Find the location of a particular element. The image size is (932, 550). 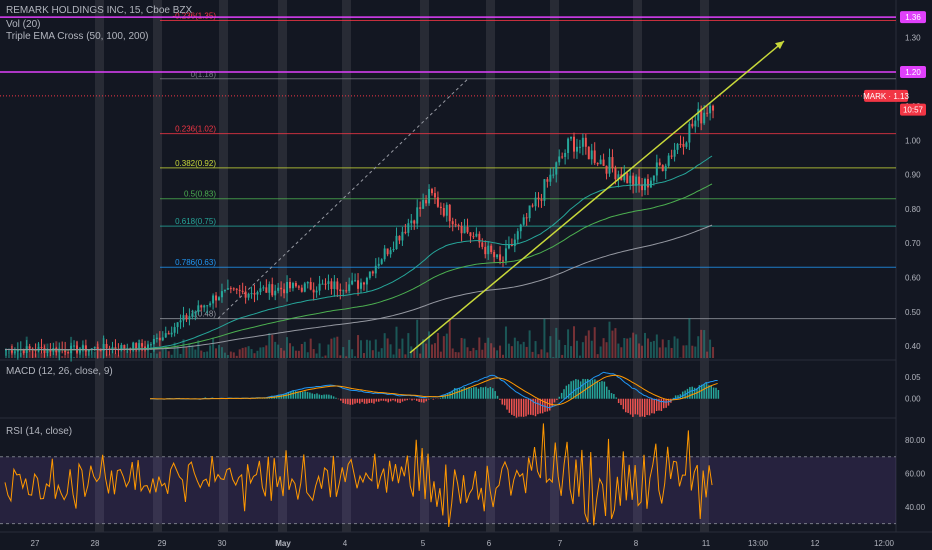

macd-pane-label: MACD (12, 26, close, 9) is located at coordinates (59, 371).